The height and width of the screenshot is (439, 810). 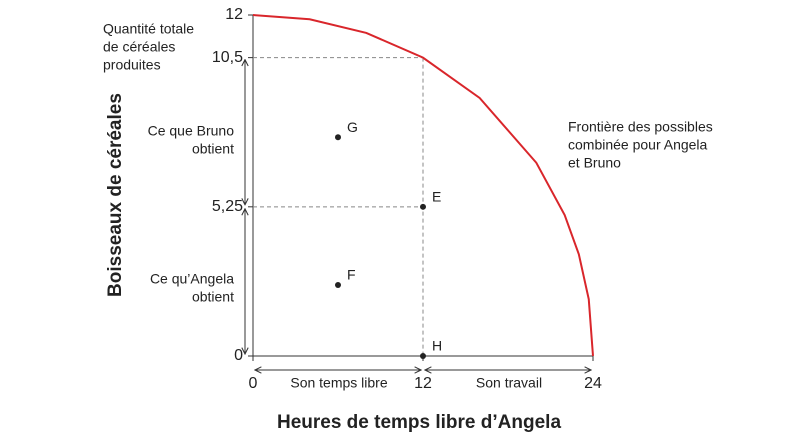 I want to click on y-tick-label: 12, so click(x=234, y=14).